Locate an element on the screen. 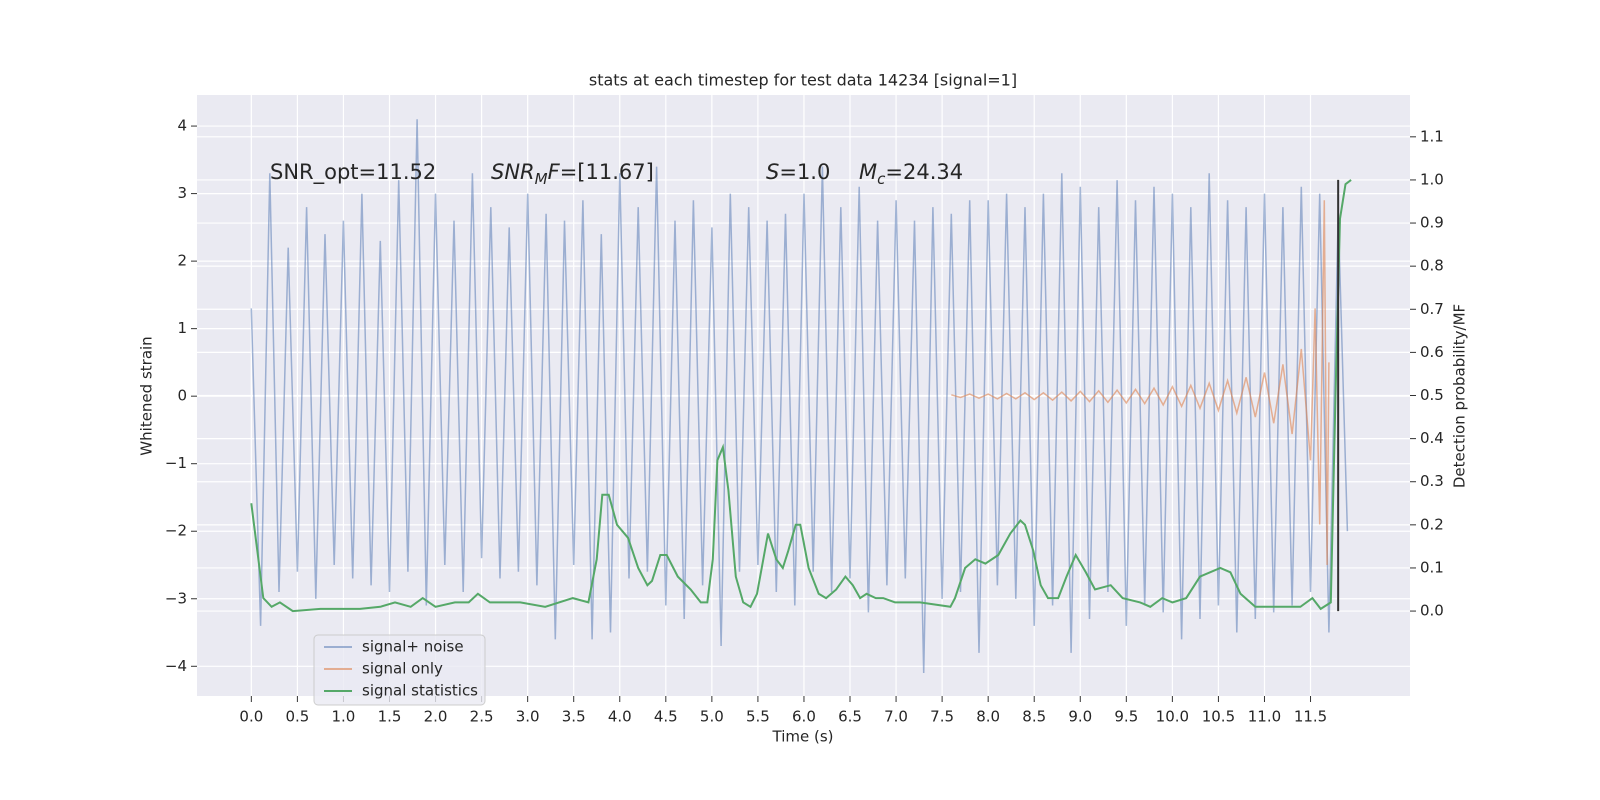 This screenshot has height=800, width=1600. legend is located at coordinates (399, 670).